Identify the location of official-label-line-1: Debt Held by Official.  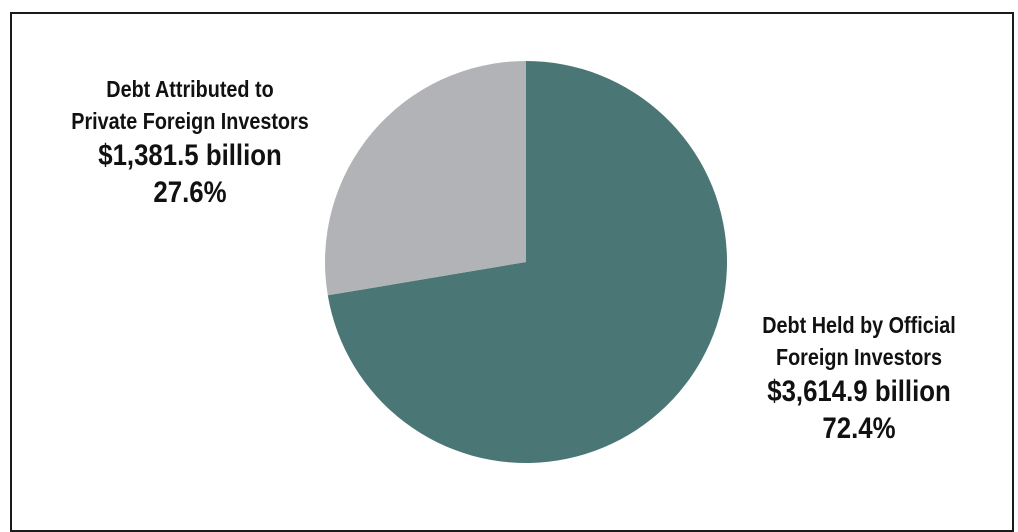
(859, 325).